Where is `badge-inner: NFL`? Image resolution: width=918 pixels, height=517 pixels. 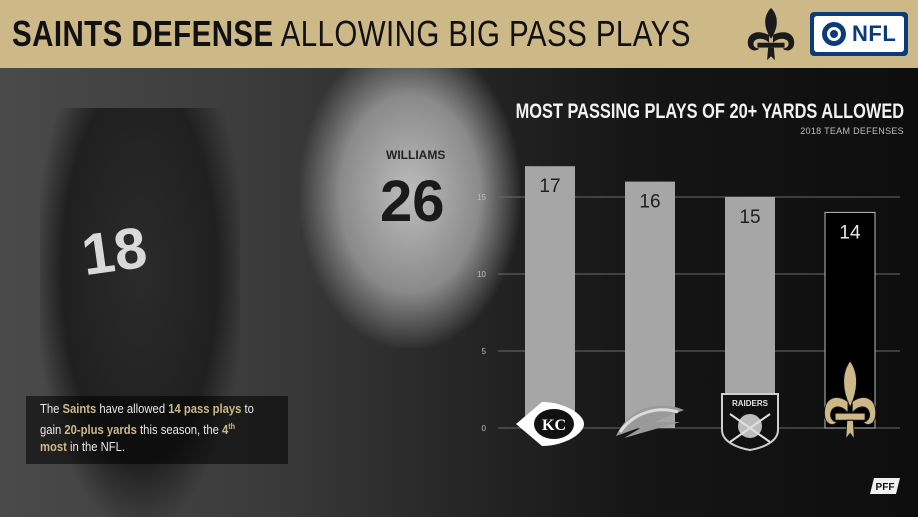
badge-inner: NFL is located at coordinates (859, 34).